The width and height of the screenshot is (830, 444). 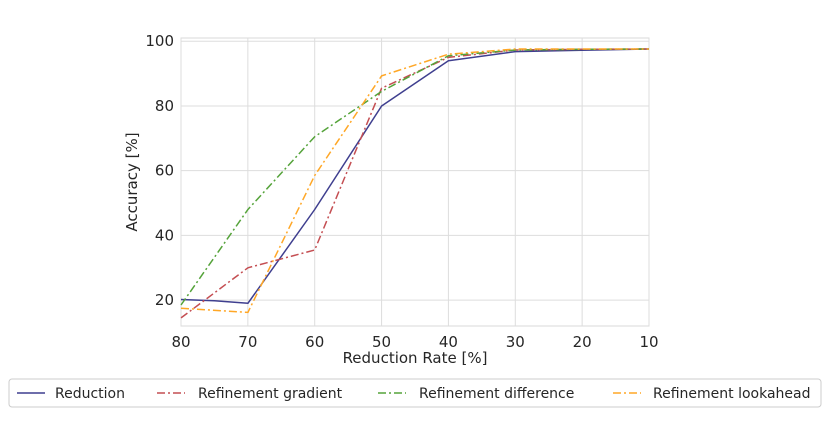 What do you see at coordinates (90, 394) in the screenshot?
I see `legend-label-reduction: Reduction` at bounding box center [90, 394].